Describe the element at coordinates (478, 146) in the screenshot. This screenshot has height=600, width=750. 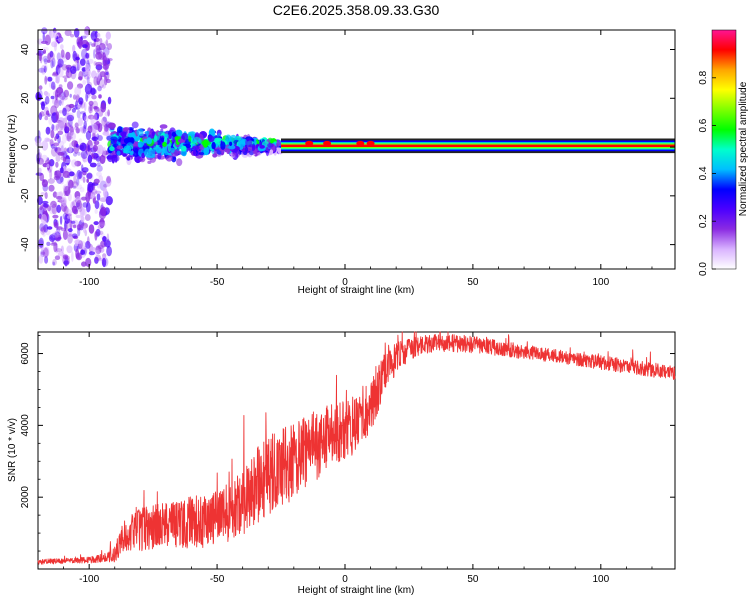
I see `spectrogram-band-narrow` at that location.